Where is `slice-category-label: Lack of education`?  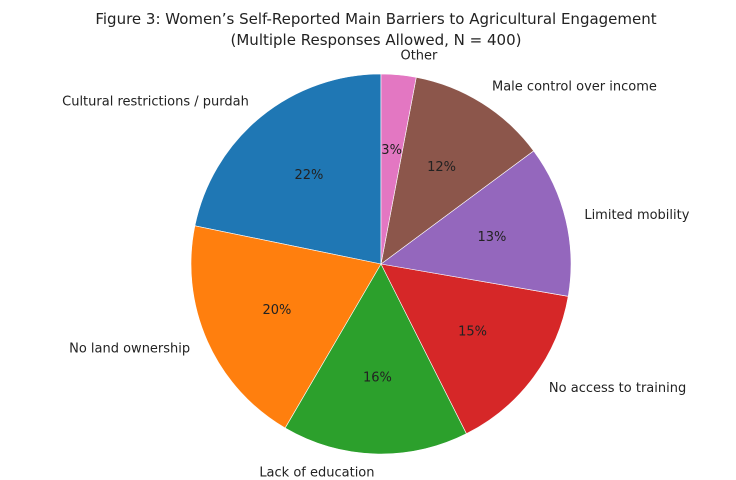 slice-category-label: Lack of education is located at coordinates (316, 472).